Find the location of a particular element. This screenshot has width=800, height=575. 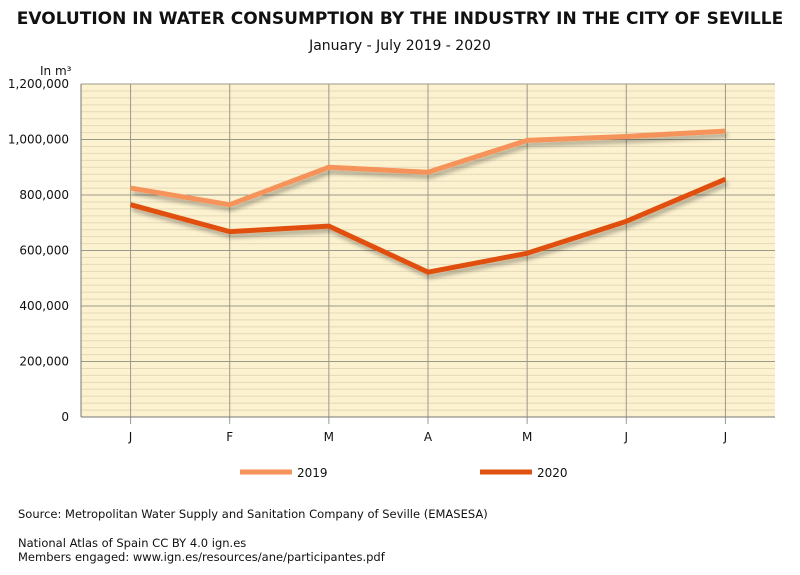

y-tick-label: 400,000 is located at coordinates (44, 306).